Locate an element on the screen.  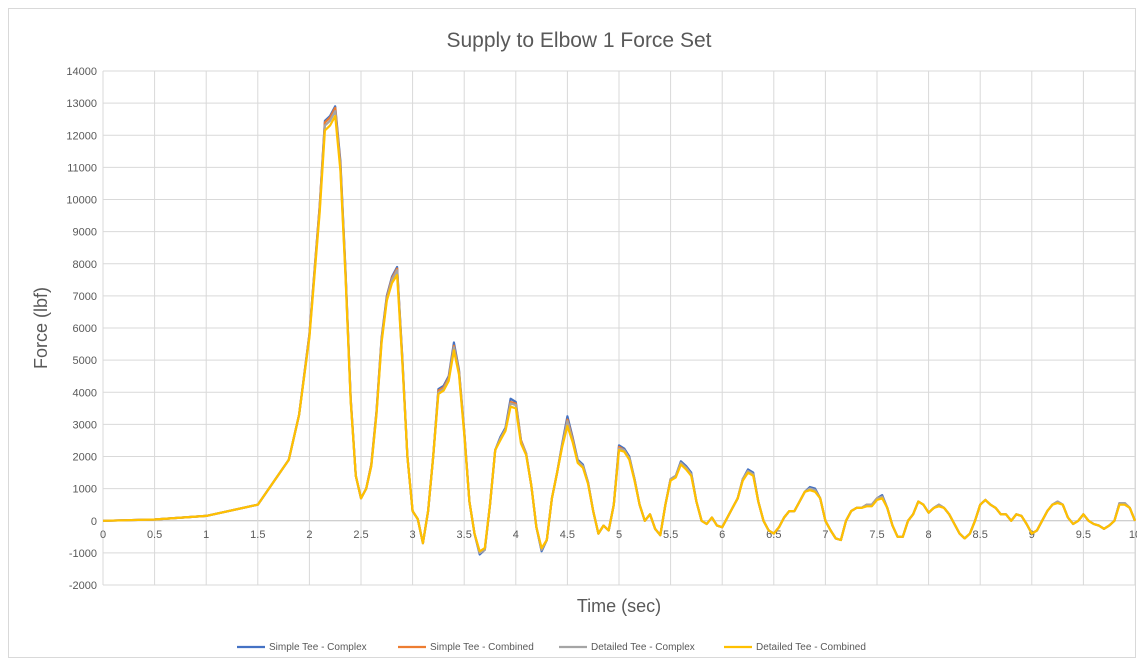
x-tick-label: 3.5 is located at coordinates (464, 535).